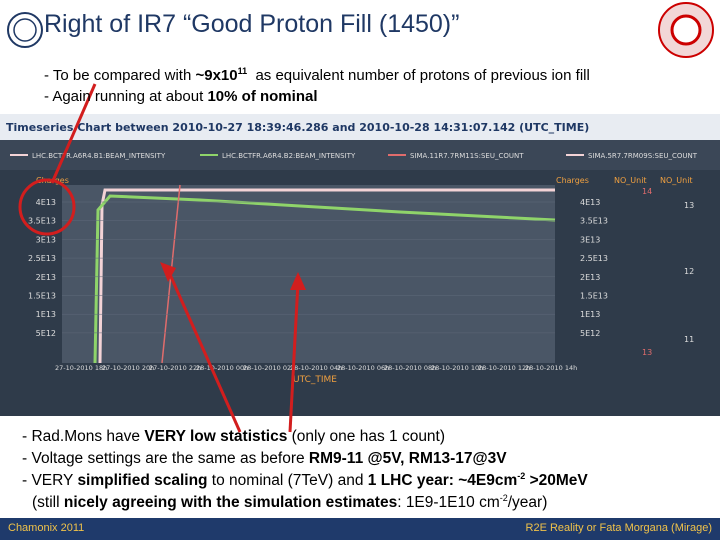  What do you see at coordinates (83, 436) in the screenshot?
I see `text-run: - Rad.Mons have` at bounding box center [83, 436].